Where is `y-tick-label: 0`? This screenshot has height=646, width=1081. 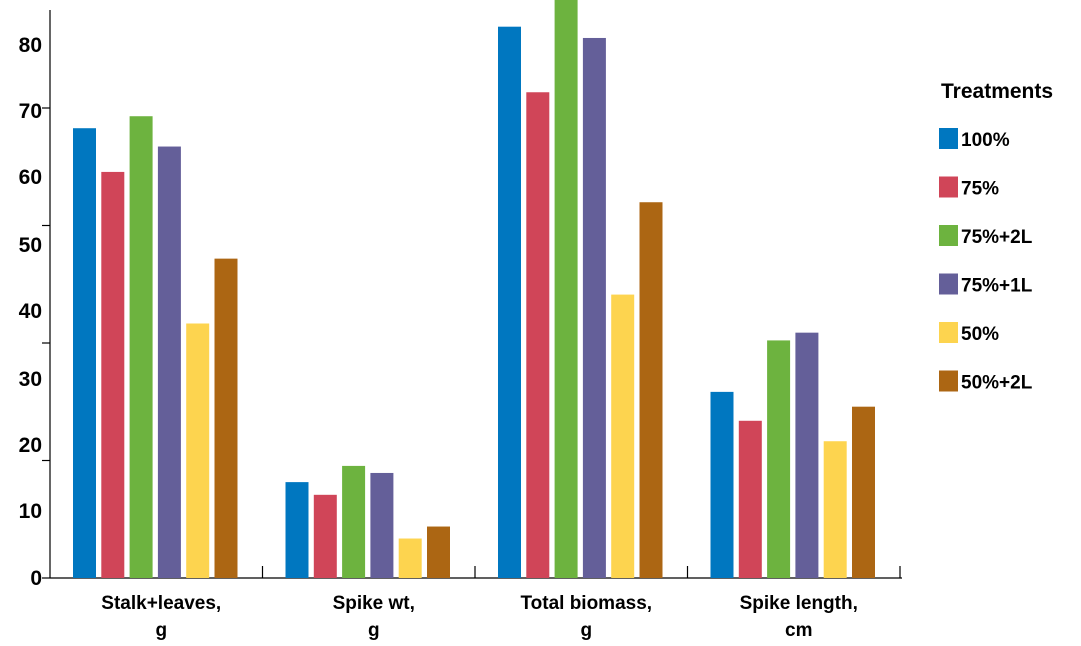 y-tick-label: 0 is located at coordinates (36, 578).